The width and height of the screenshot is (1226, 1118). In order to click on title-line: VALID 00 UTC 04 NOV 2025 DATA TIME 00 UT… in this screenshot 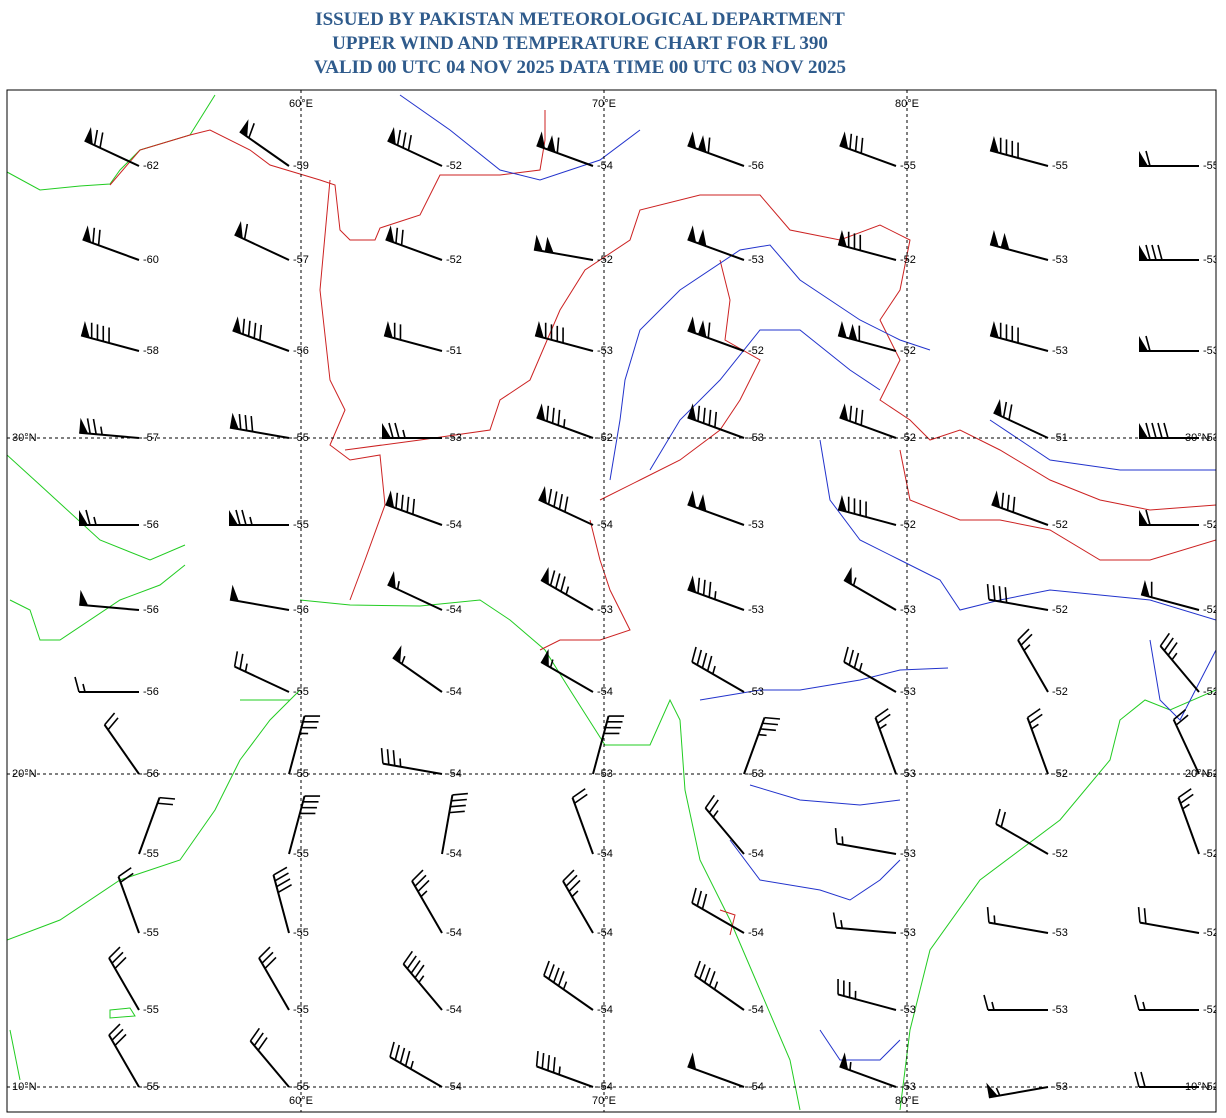, I will do `click(580, 67)`.